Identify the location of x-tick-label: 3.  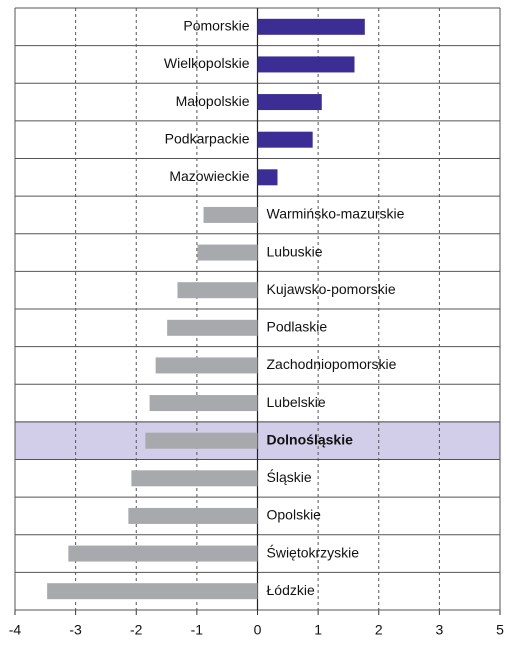
(439, 630).